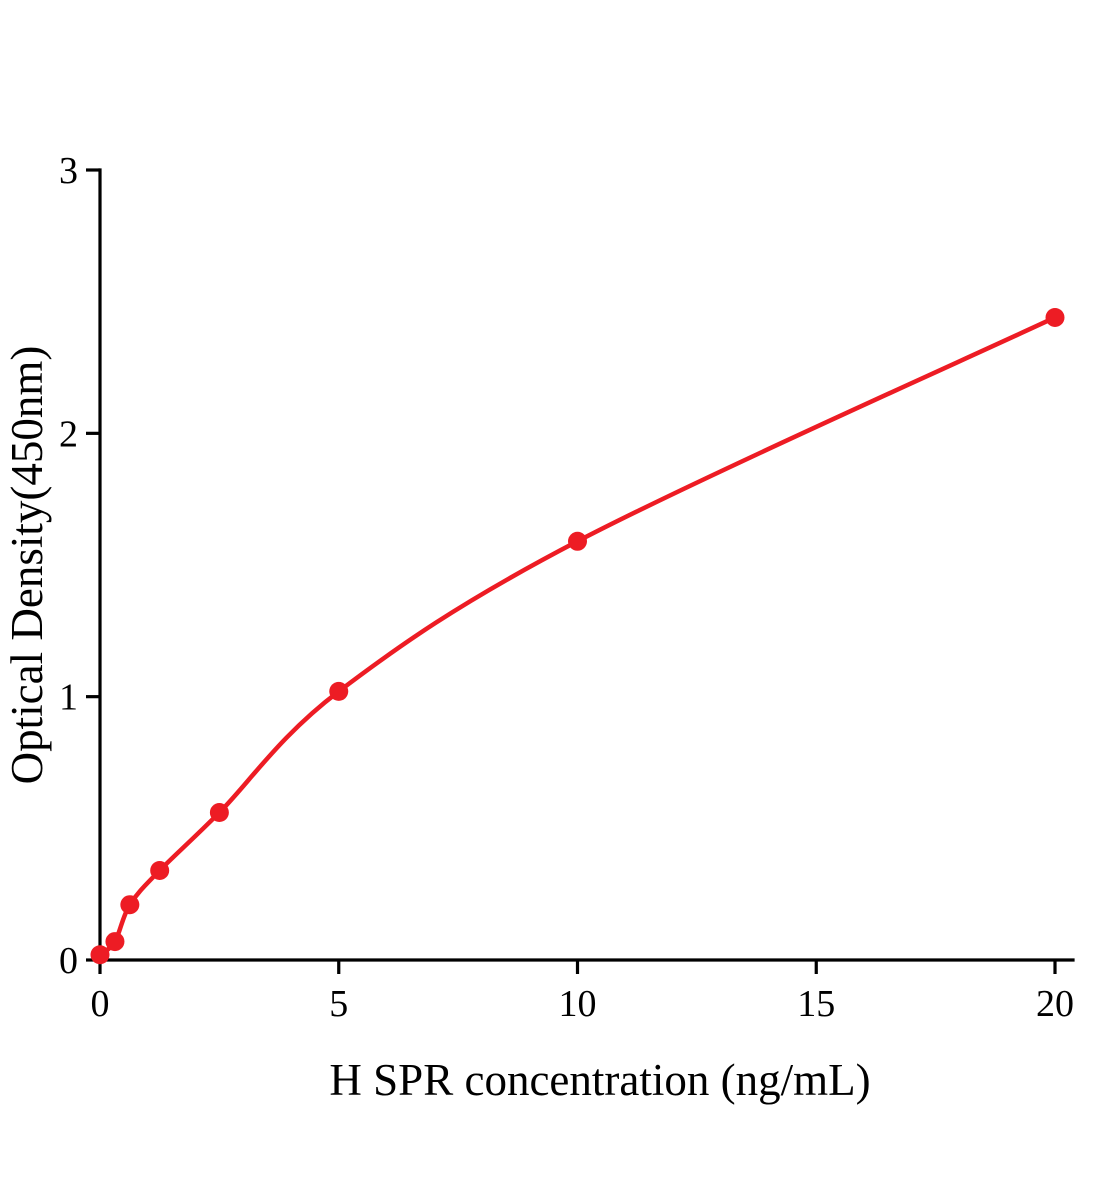 This screenshot has height=1200, width=1104. Describe the element at coordinates (578, 1004) in the screenshot. I see `x-tick-label: 10` at that location.